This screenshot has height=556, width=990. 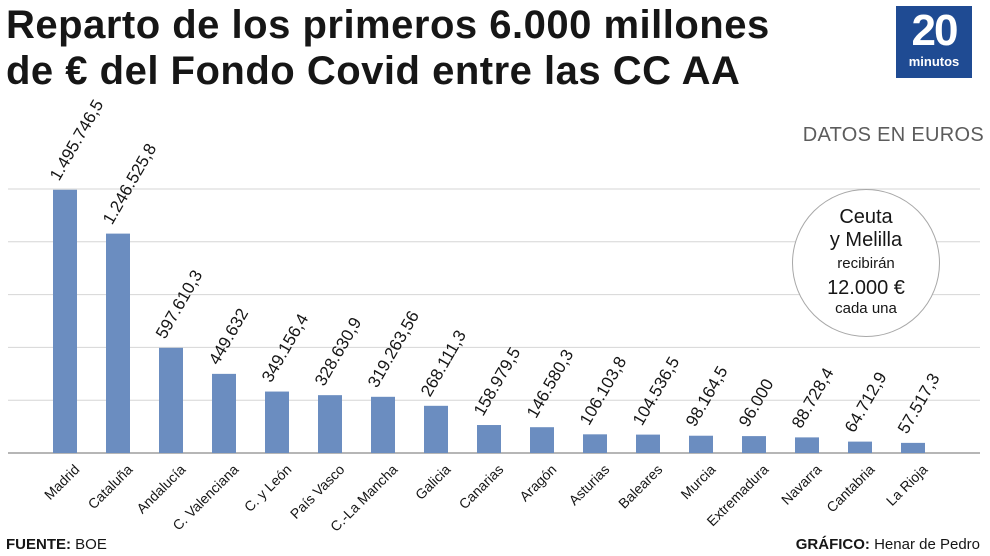 I want to click on brand-logo: 20 minutos, so click(x=934, y=42).